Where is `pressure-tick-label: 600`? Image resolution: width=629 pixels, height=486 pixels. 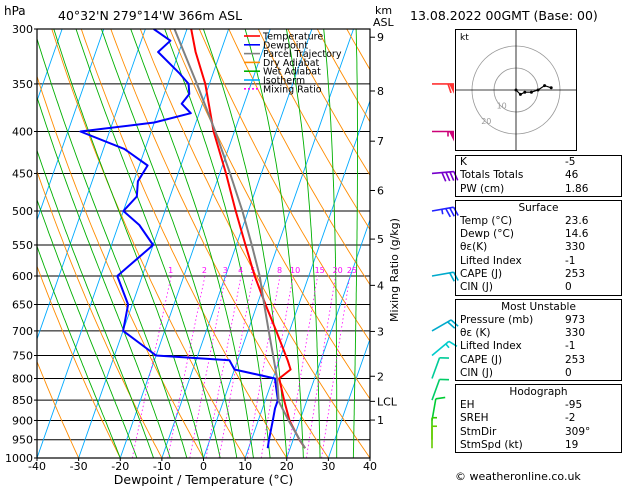
pressure-tick-label: 600 is located at coordinates (22, 276).